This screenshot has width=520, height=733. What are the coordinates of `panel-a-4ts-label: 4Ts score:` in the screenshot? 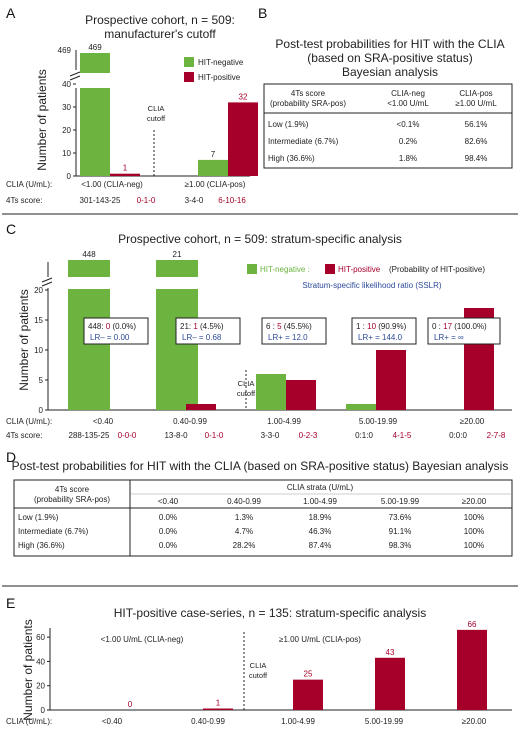 It's located at (24, 200).